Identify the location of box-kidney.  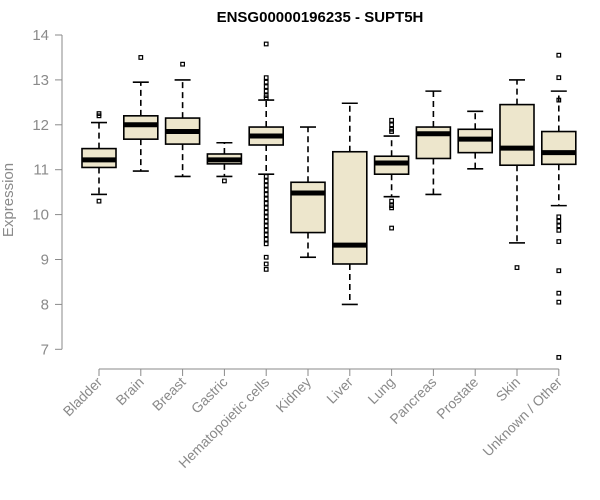
(308, 192).